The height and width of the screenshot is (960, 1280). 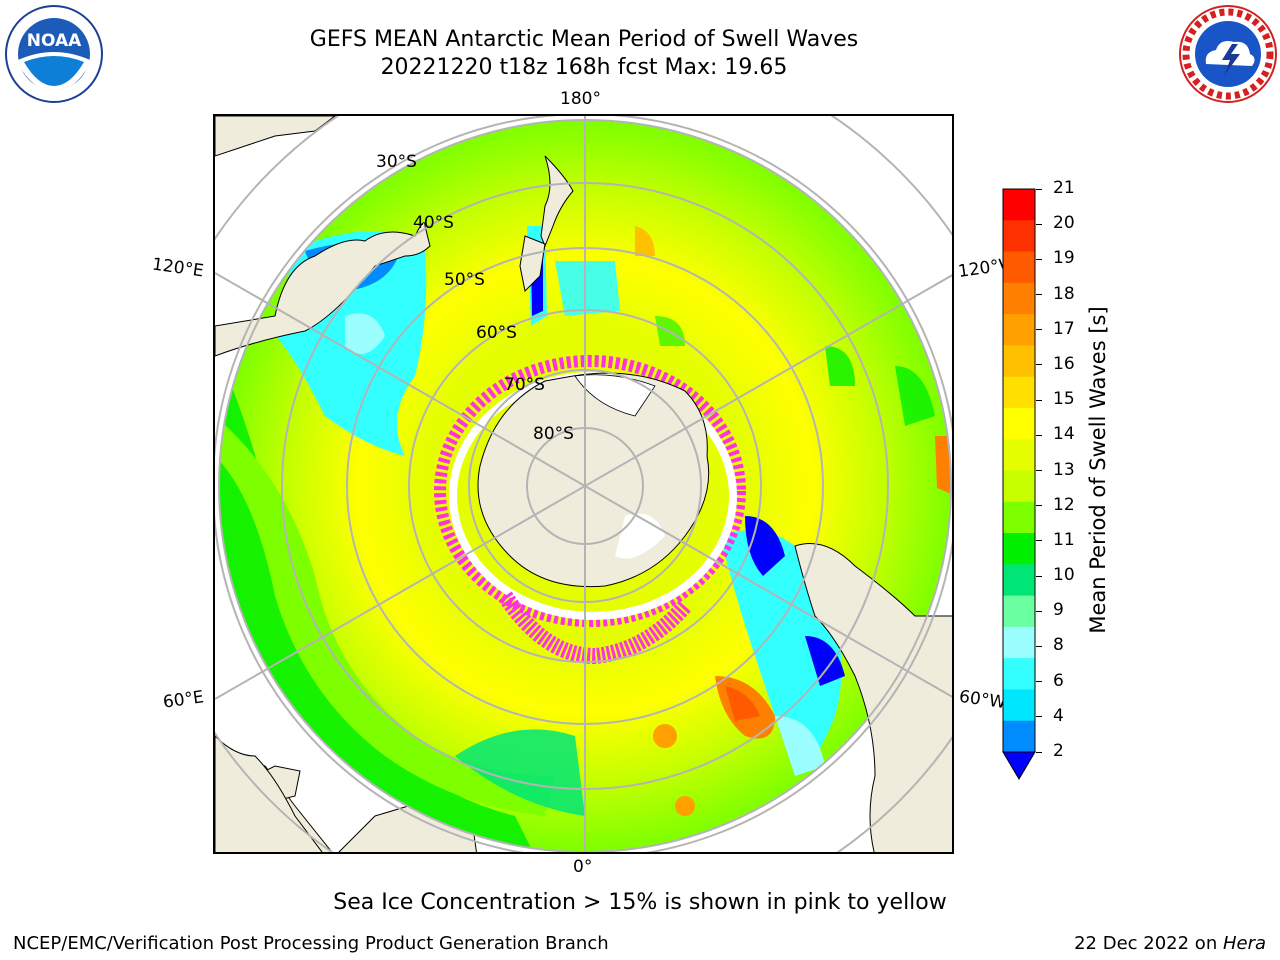 What do you see at coordinates (1064, 293) in the screenshot?
I see `colorbar-tick-label: 18` at bounding box center [1064, 293].